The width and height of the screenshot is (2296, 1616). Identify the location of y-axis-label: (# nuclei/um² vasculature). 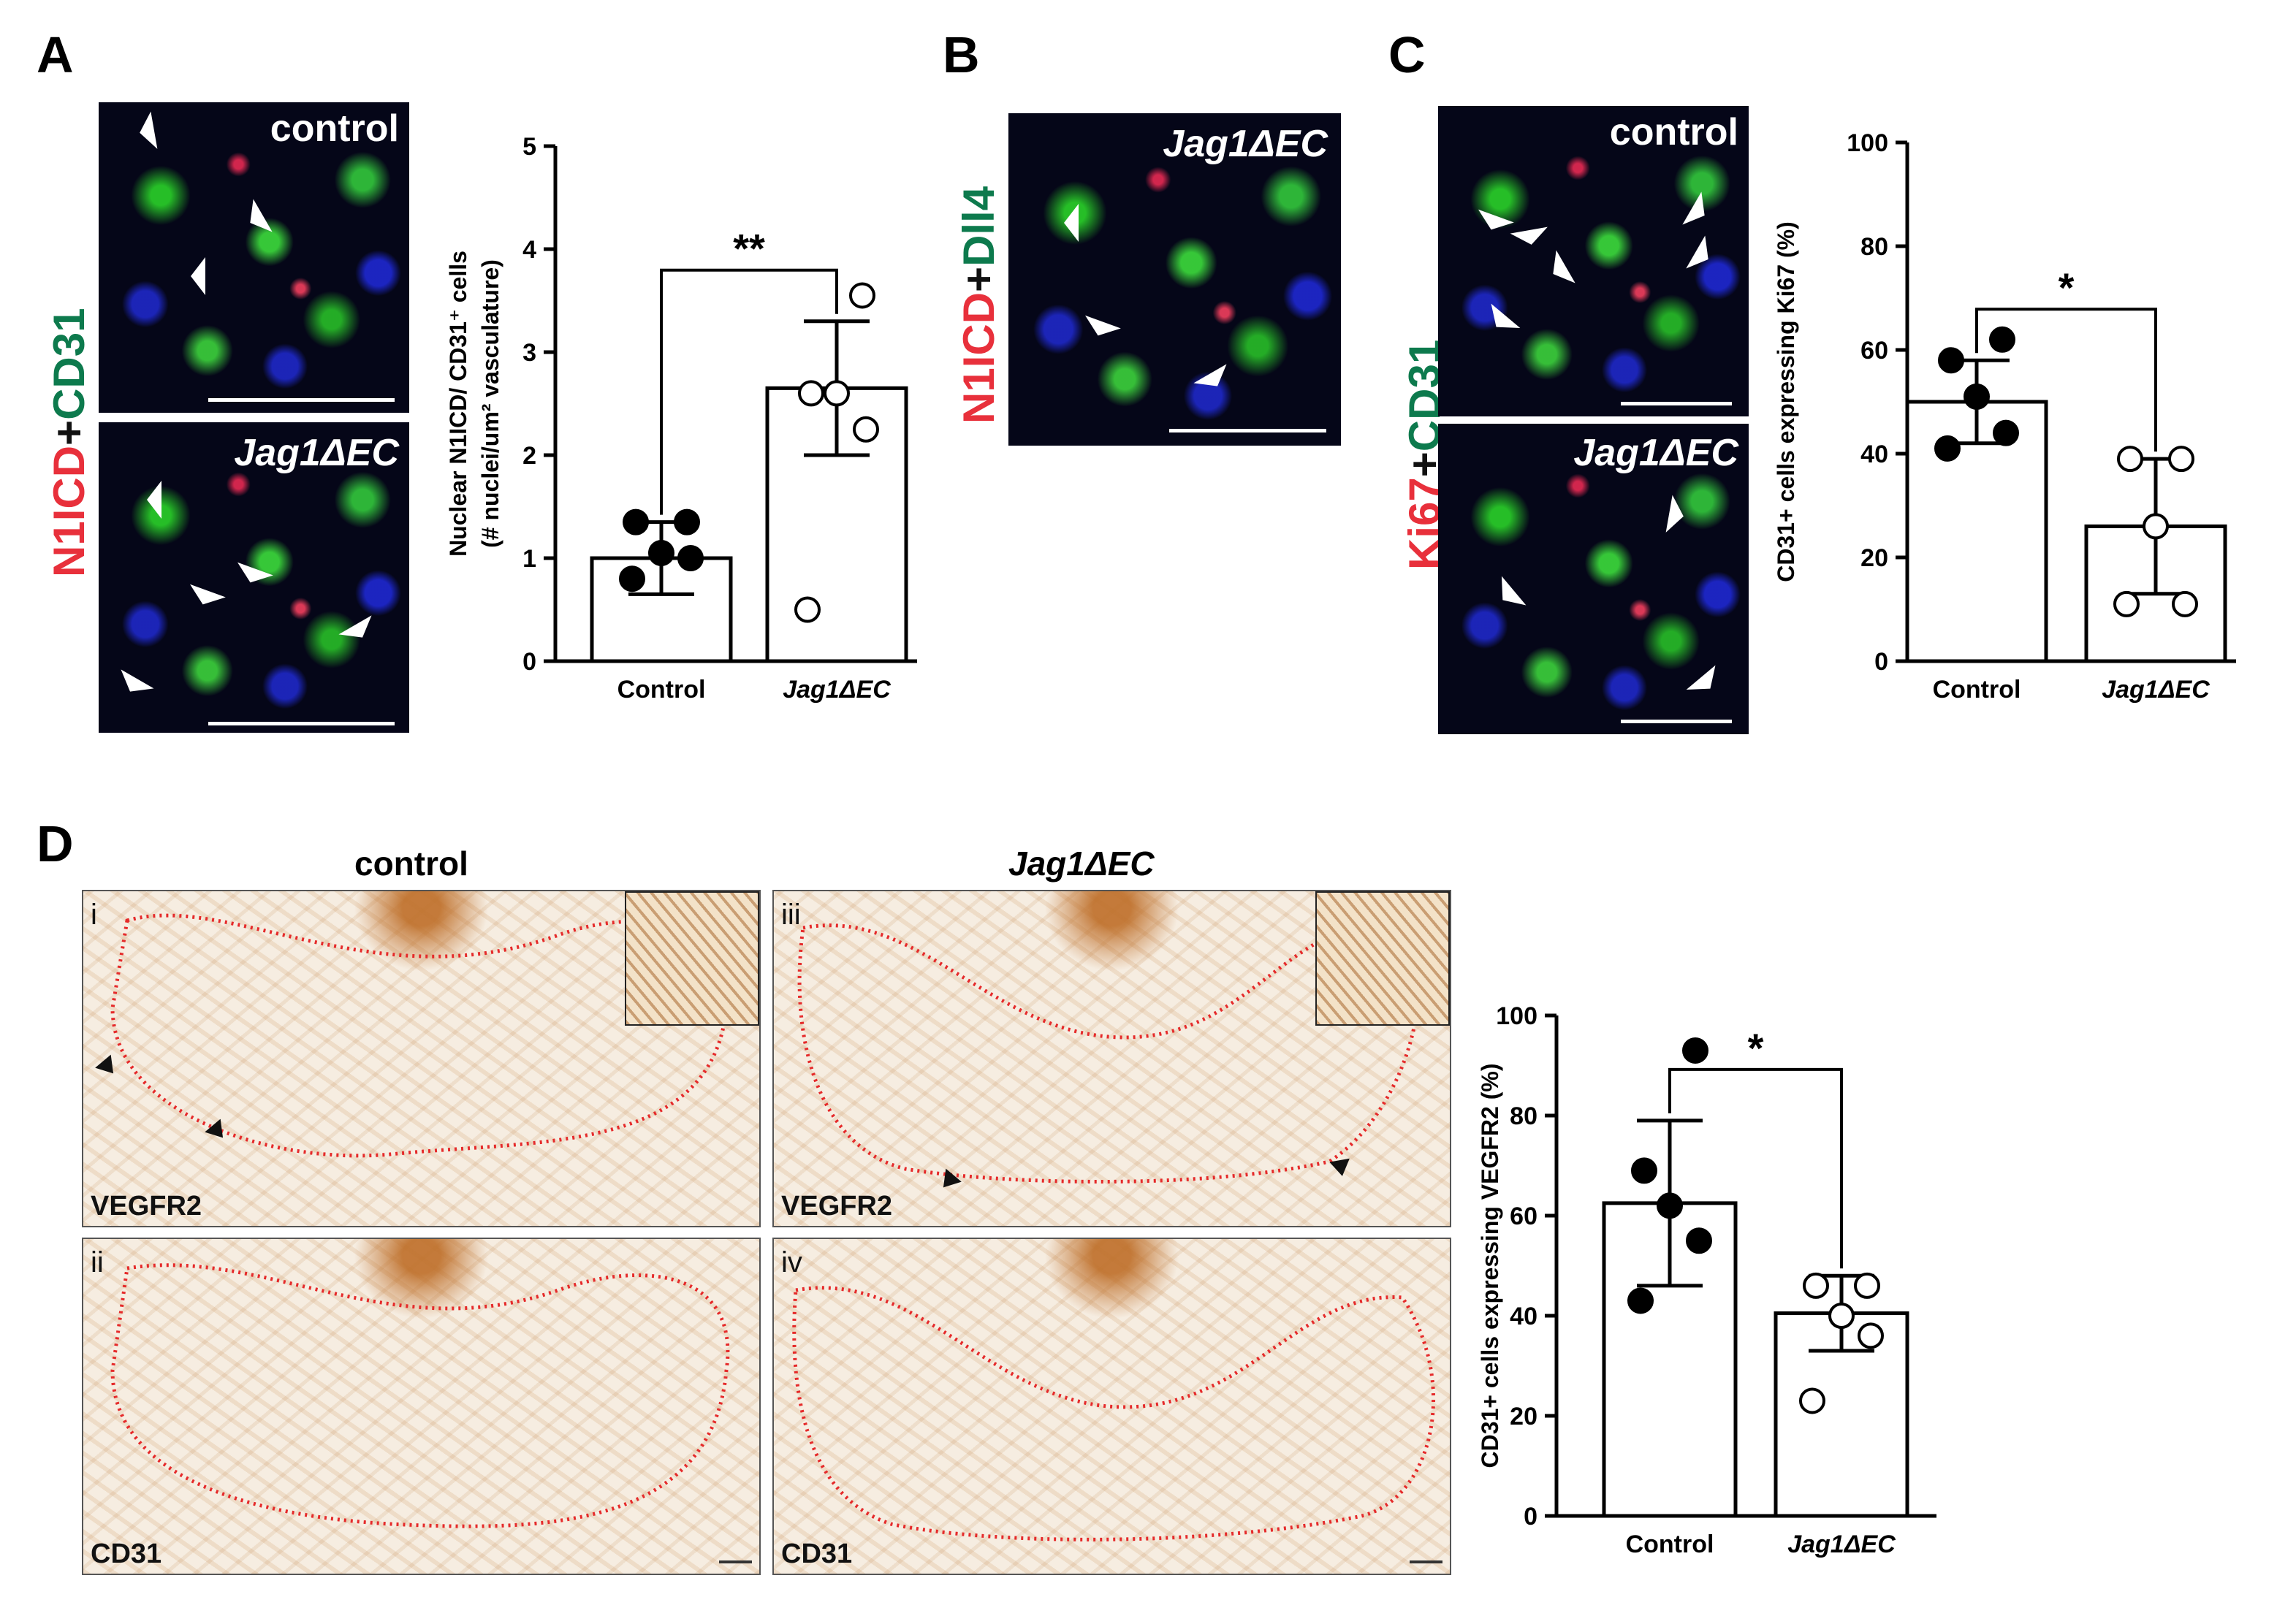
(490, 404).